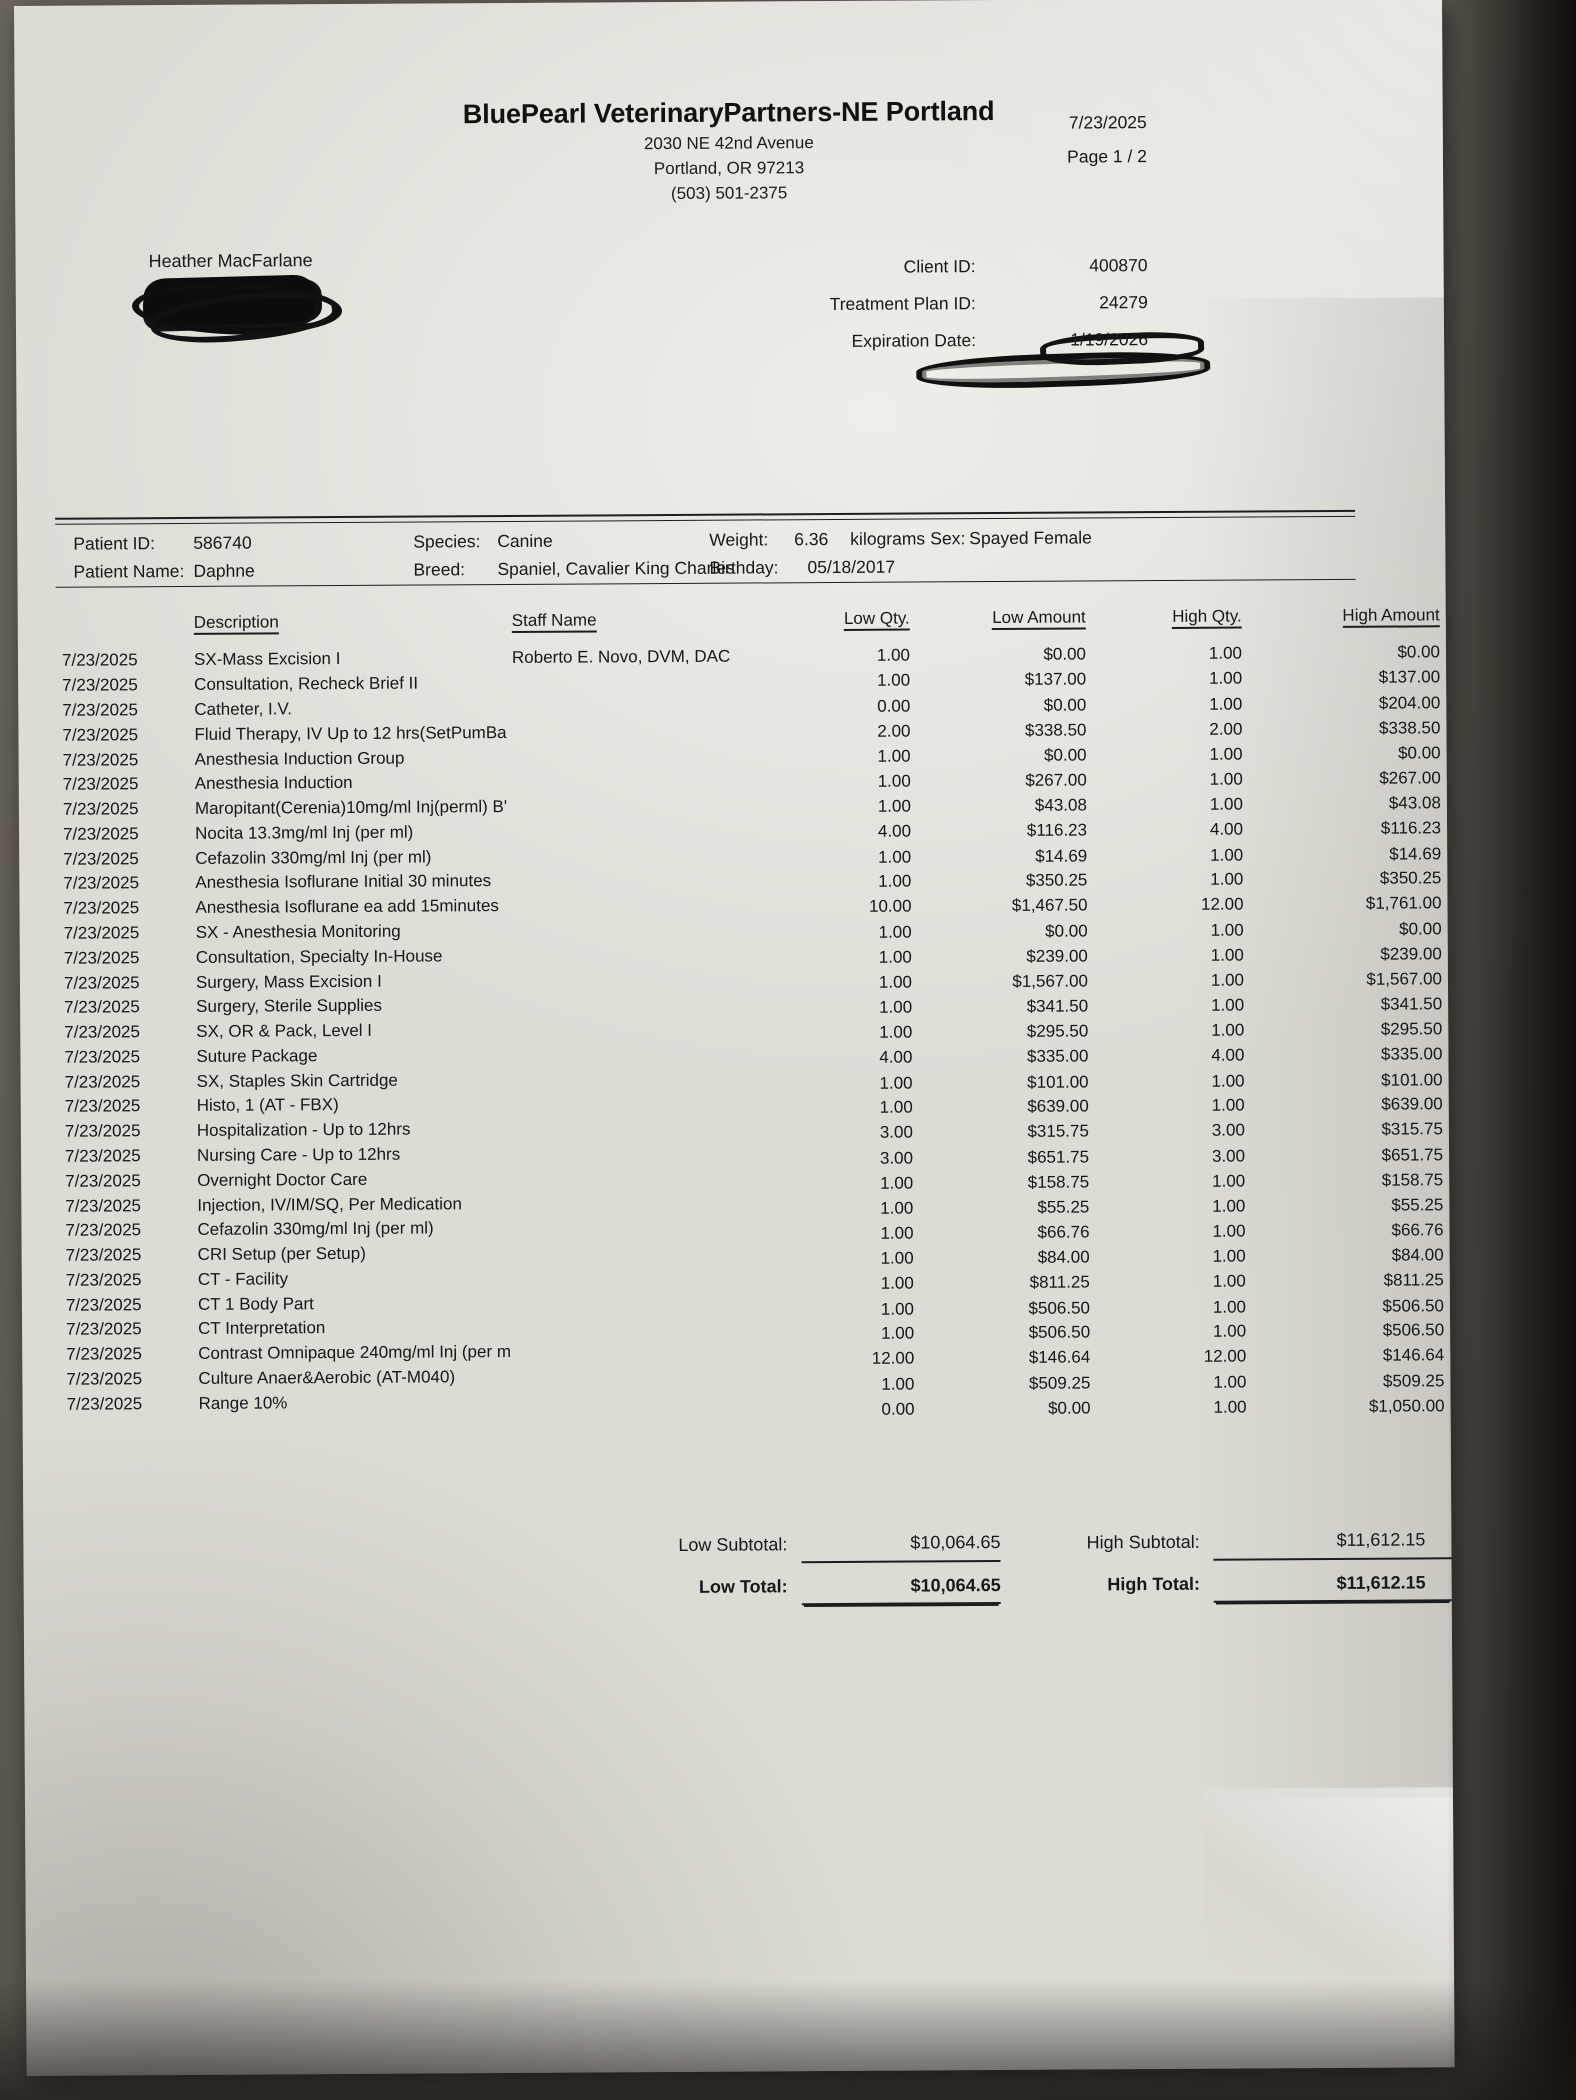 This screenshot has width=1576, height=2100. What do you see at coordinates (1419, 652) in the screenshot?
I see `cell-high-amount: $0.00` at bounding box center [1419, 652].